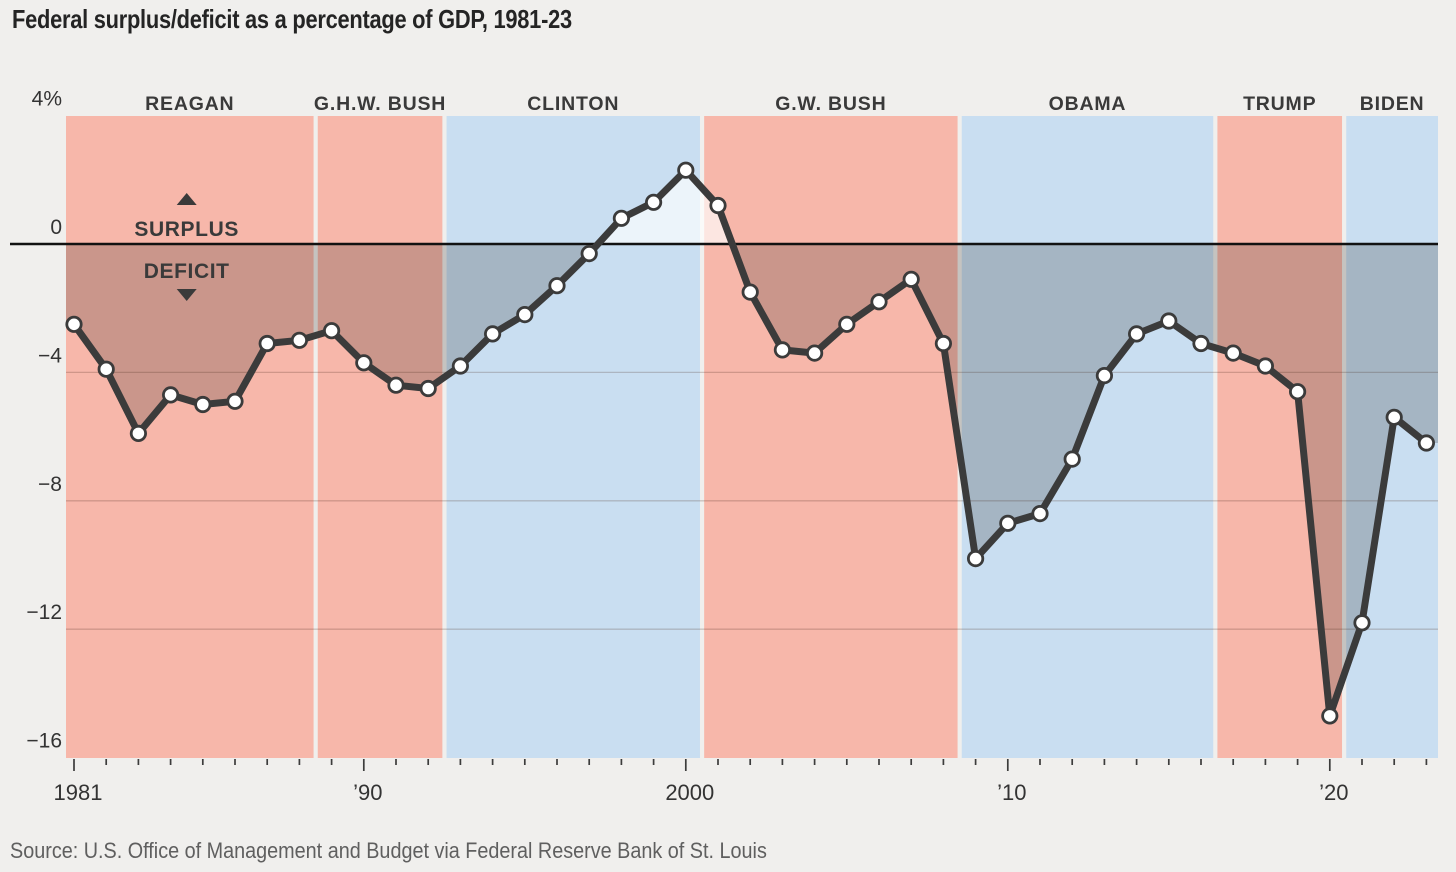 Image resolution: width=1456 pixels, height=872 pixels. What do you see at coordinates (1137, 334) in the screenshot?
I see `data-point-marker-2014` at bounding box center [1137, 334].